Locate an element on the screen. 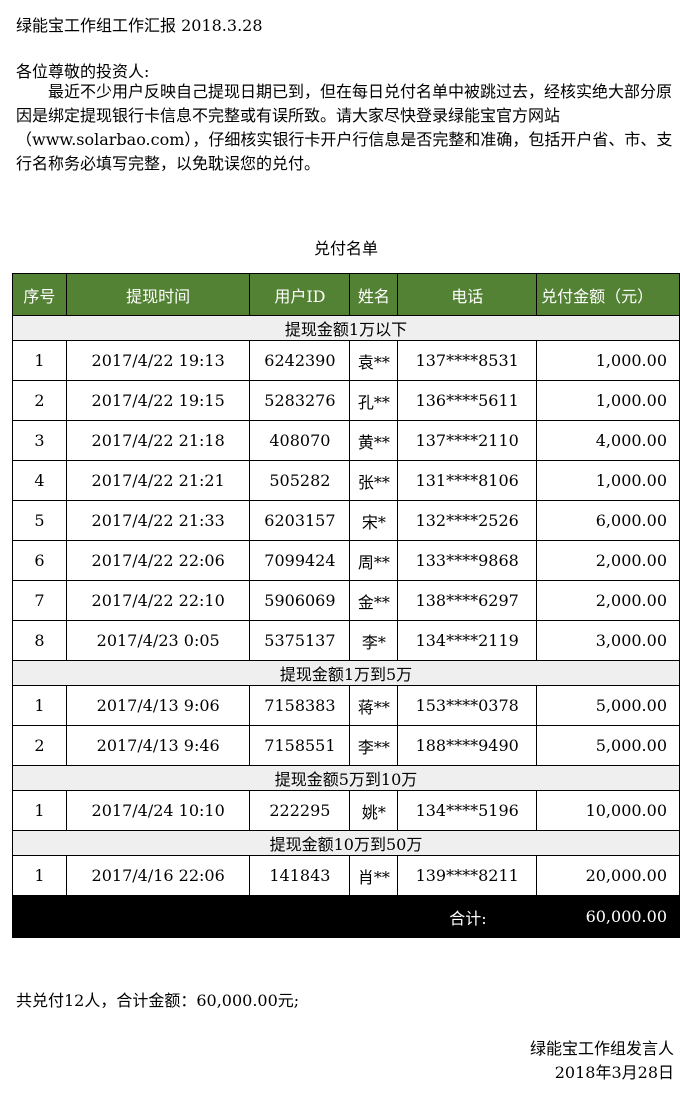  signature: 绿能宝工作组发言人 is located at coordinates (601, 1048).